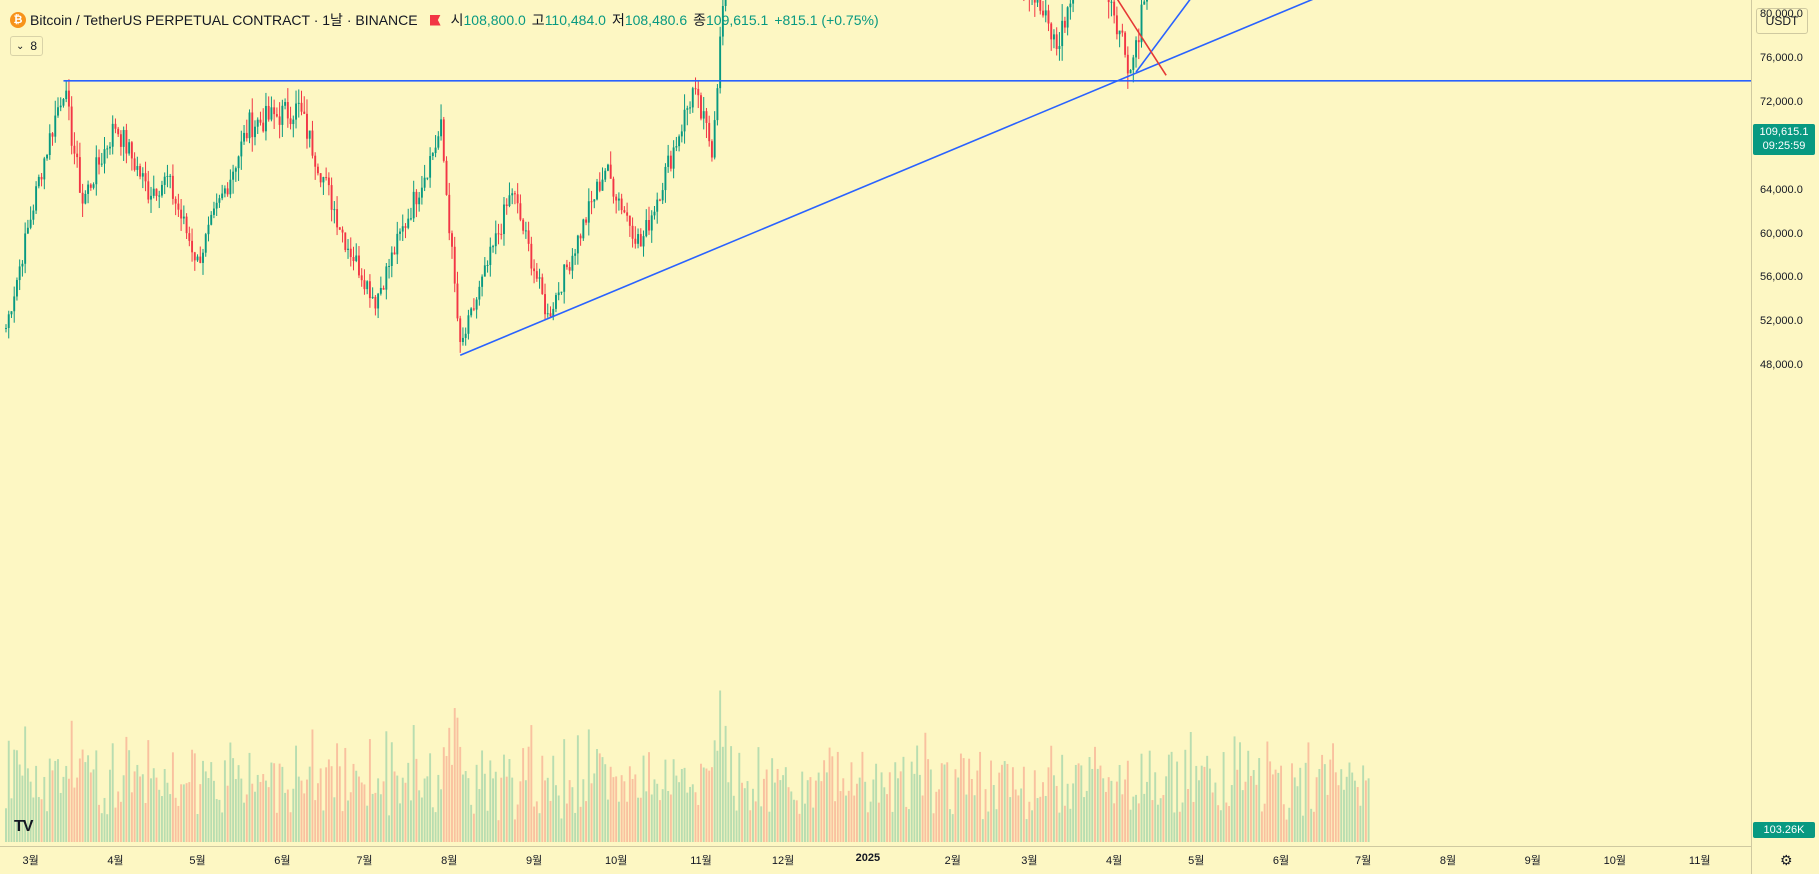  What do you see at coordinates (1782, 21) in the screenshot?
I see `currency-button: USDT` at bounding box center [1782, 21].